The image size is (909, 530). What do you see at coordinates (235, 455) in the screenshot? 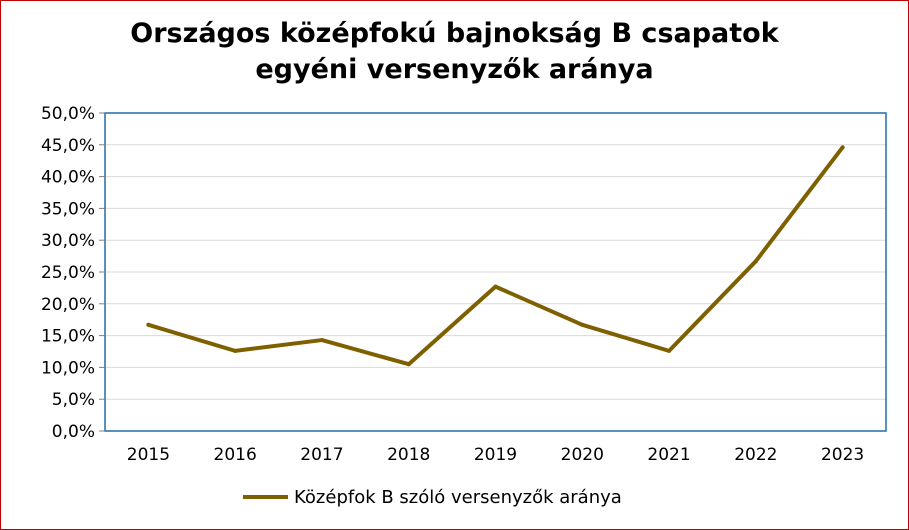
I see `x-tick-label: 2016` at bounding box center [235, 455].